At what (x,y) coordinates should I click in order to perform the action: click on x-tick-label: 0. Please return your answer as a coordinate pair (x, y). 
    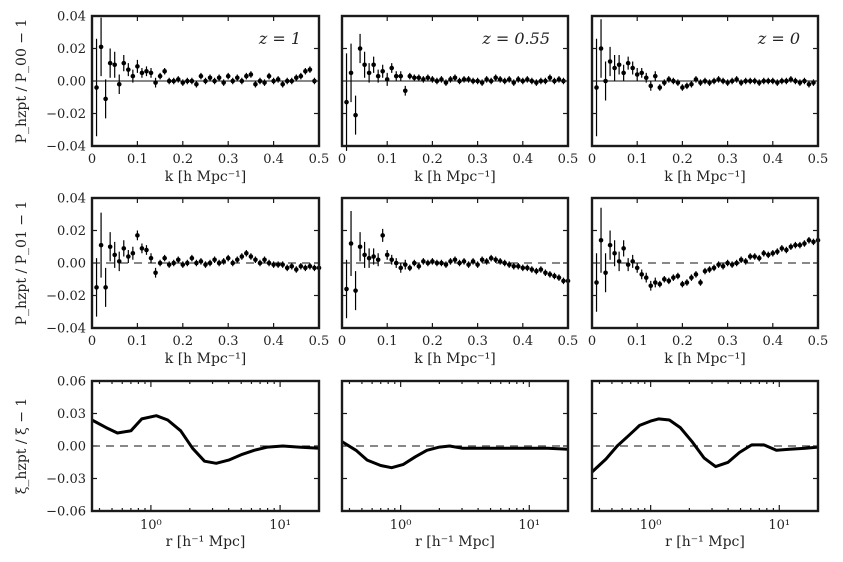
    Looking at the image, I should click on (92, 159).